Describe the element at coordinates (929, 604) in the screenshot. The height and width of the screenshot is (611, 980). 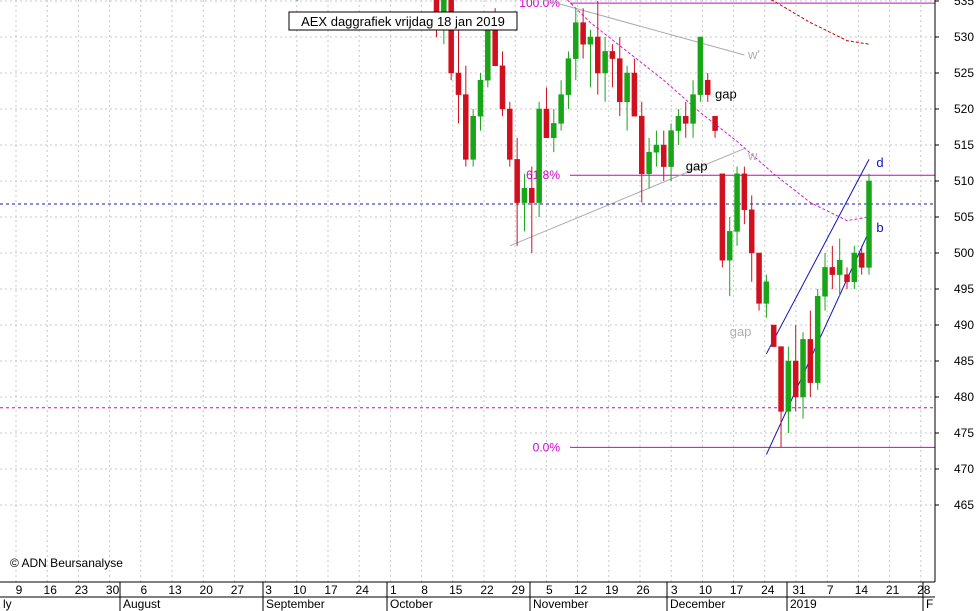
I see `month-label: F` at that location.